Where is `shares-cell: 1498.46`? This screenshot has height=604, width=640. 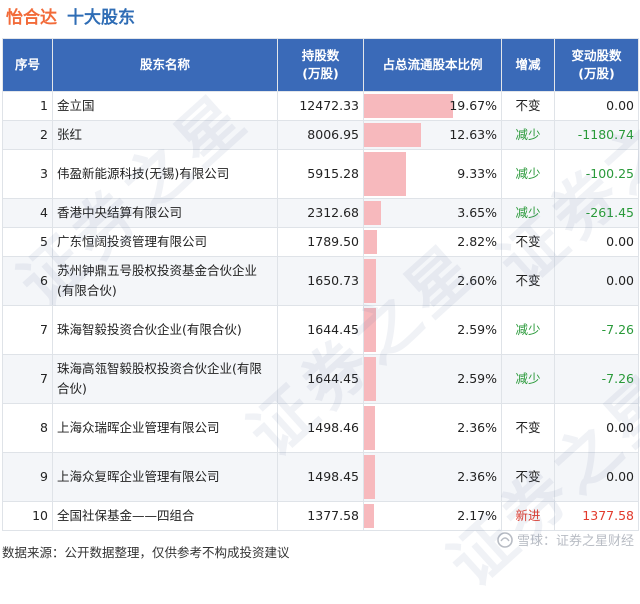 shares-cell: 1498.46 is located at coordinates (320, 428).